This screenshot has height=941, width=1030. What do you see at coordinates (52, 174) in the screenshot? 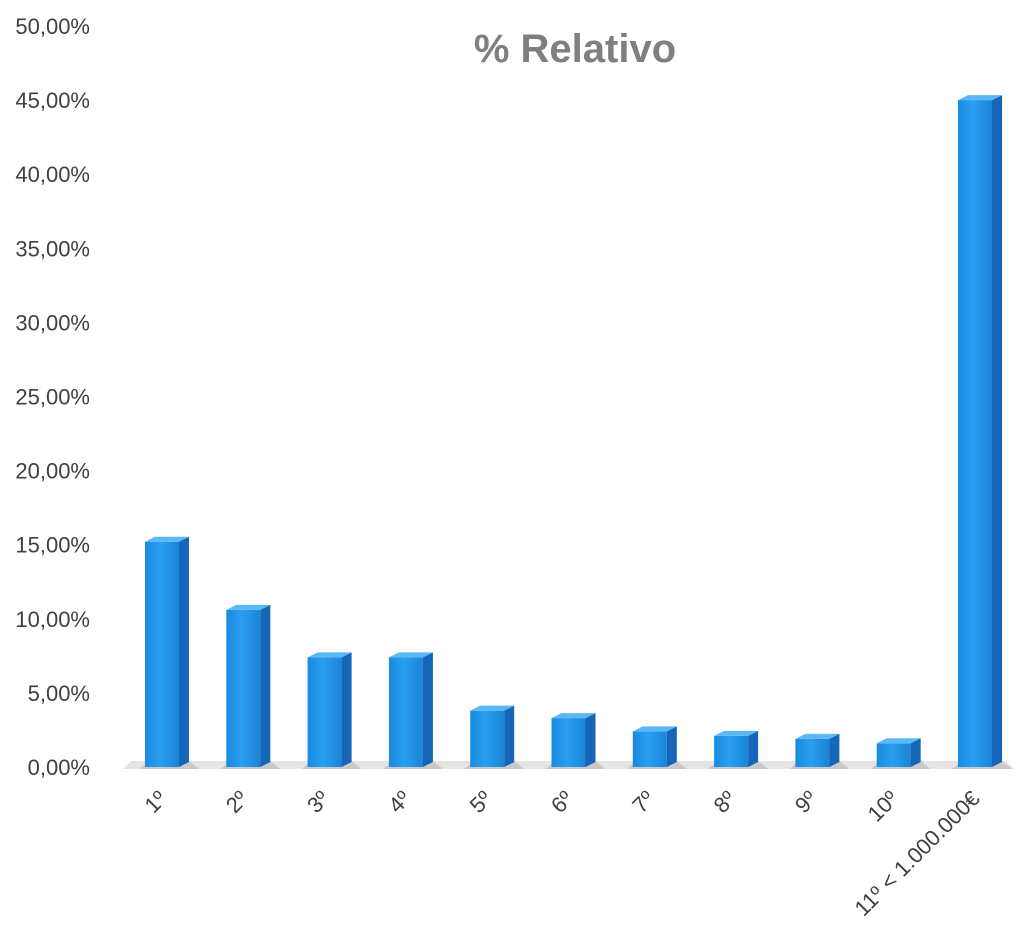
I see `y-tick-label: 40,00%` at bounding box center [52, 174].